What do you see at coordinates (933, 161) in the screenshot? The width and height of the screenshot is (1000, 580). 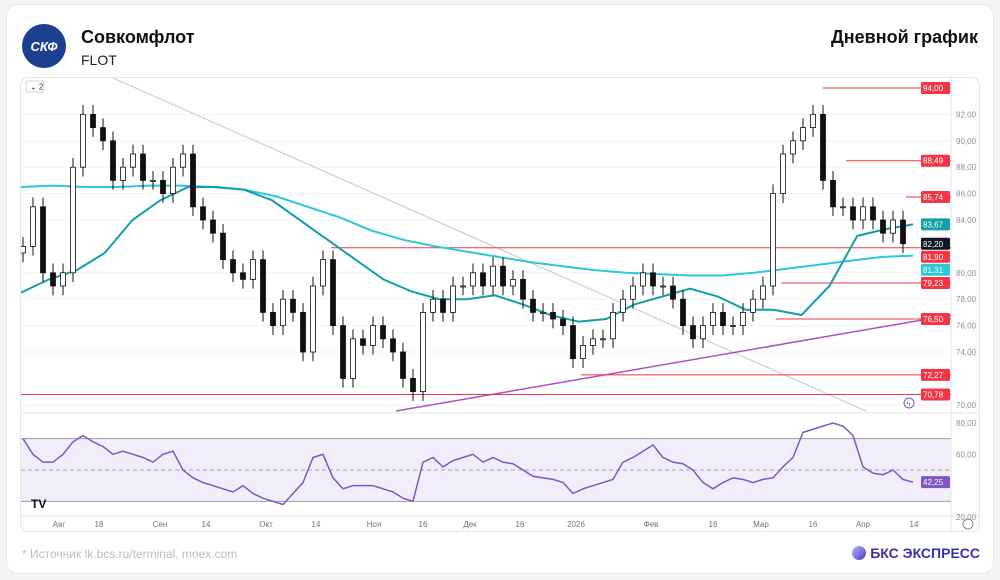 I see `level-tag-label: 88,49` at bounding box center [933, 161].